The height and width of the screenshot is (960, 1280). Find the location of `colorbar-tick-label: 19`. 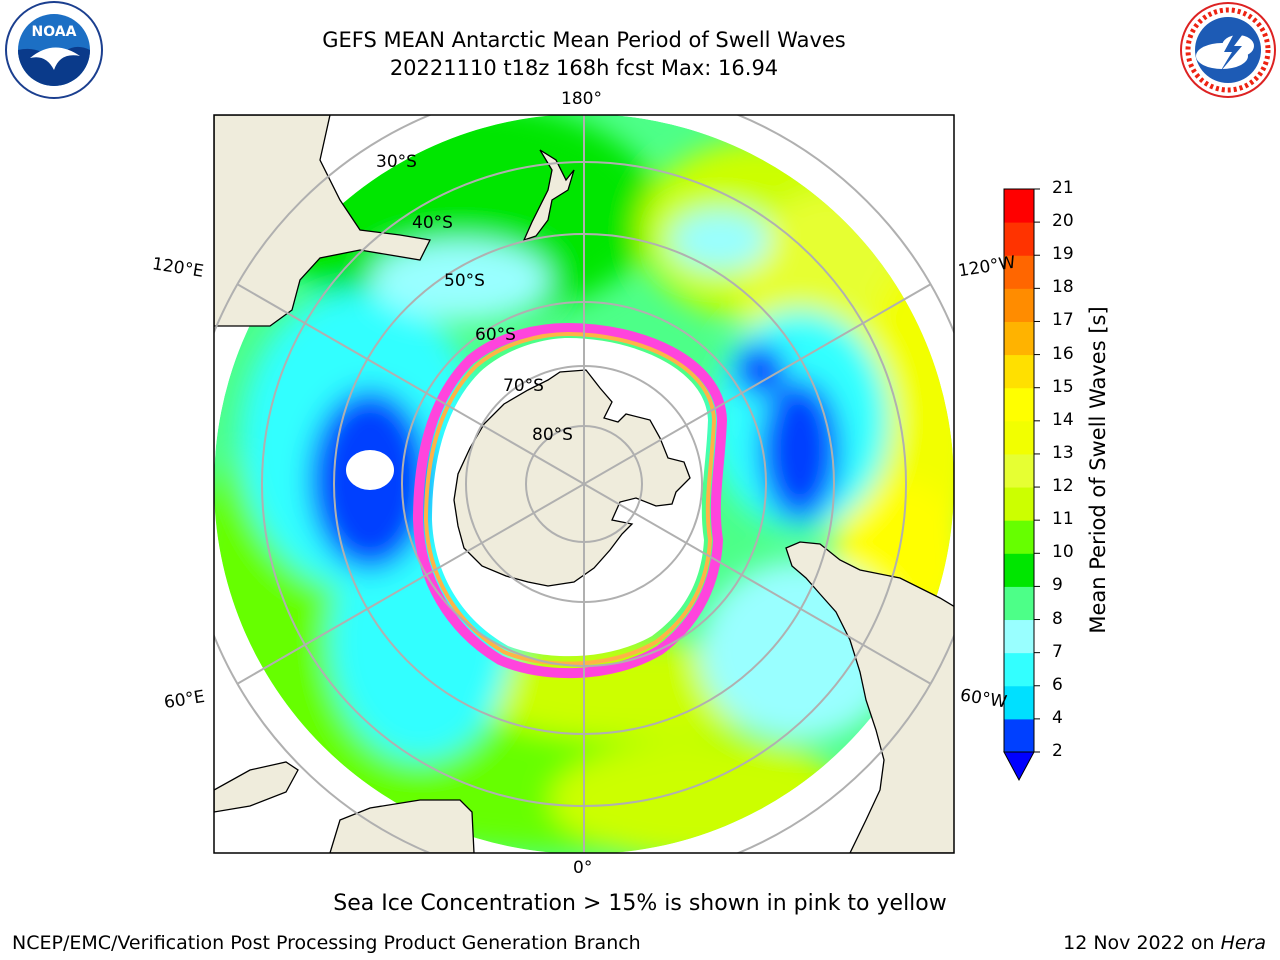

colorbar-tick-label: 19 is located at coordinates (1063, 254).